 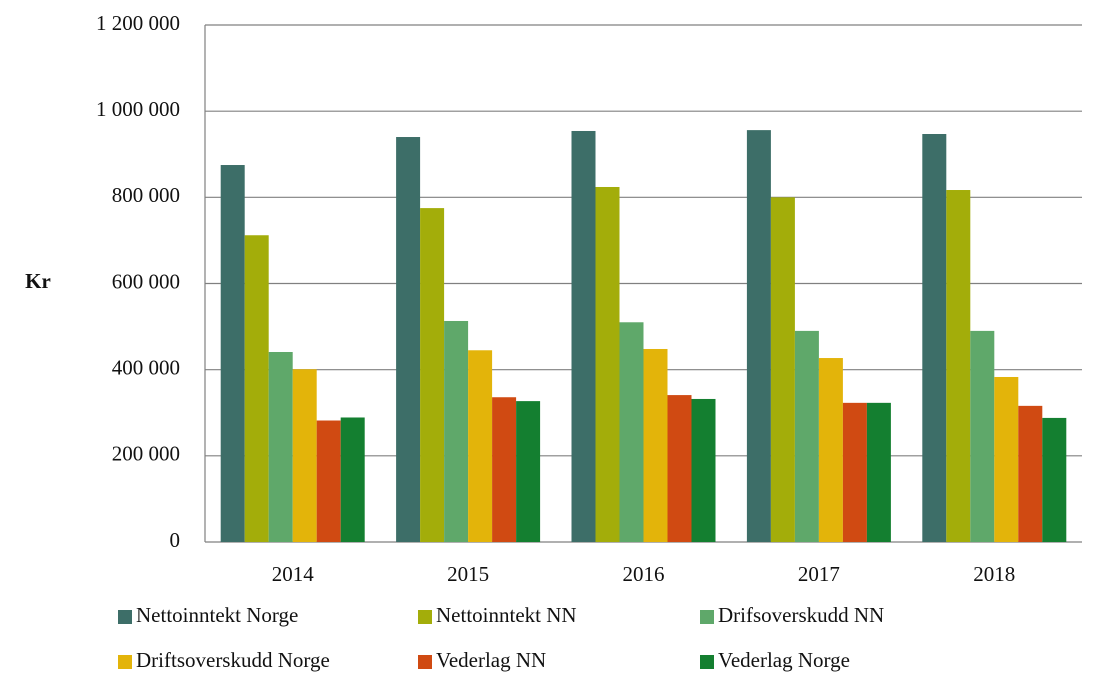 What do you see at coordinates (233, 660) in the screenshot?
I see `legend-label: Driftsoverskudd Norge` at bounding box center [233, 660].